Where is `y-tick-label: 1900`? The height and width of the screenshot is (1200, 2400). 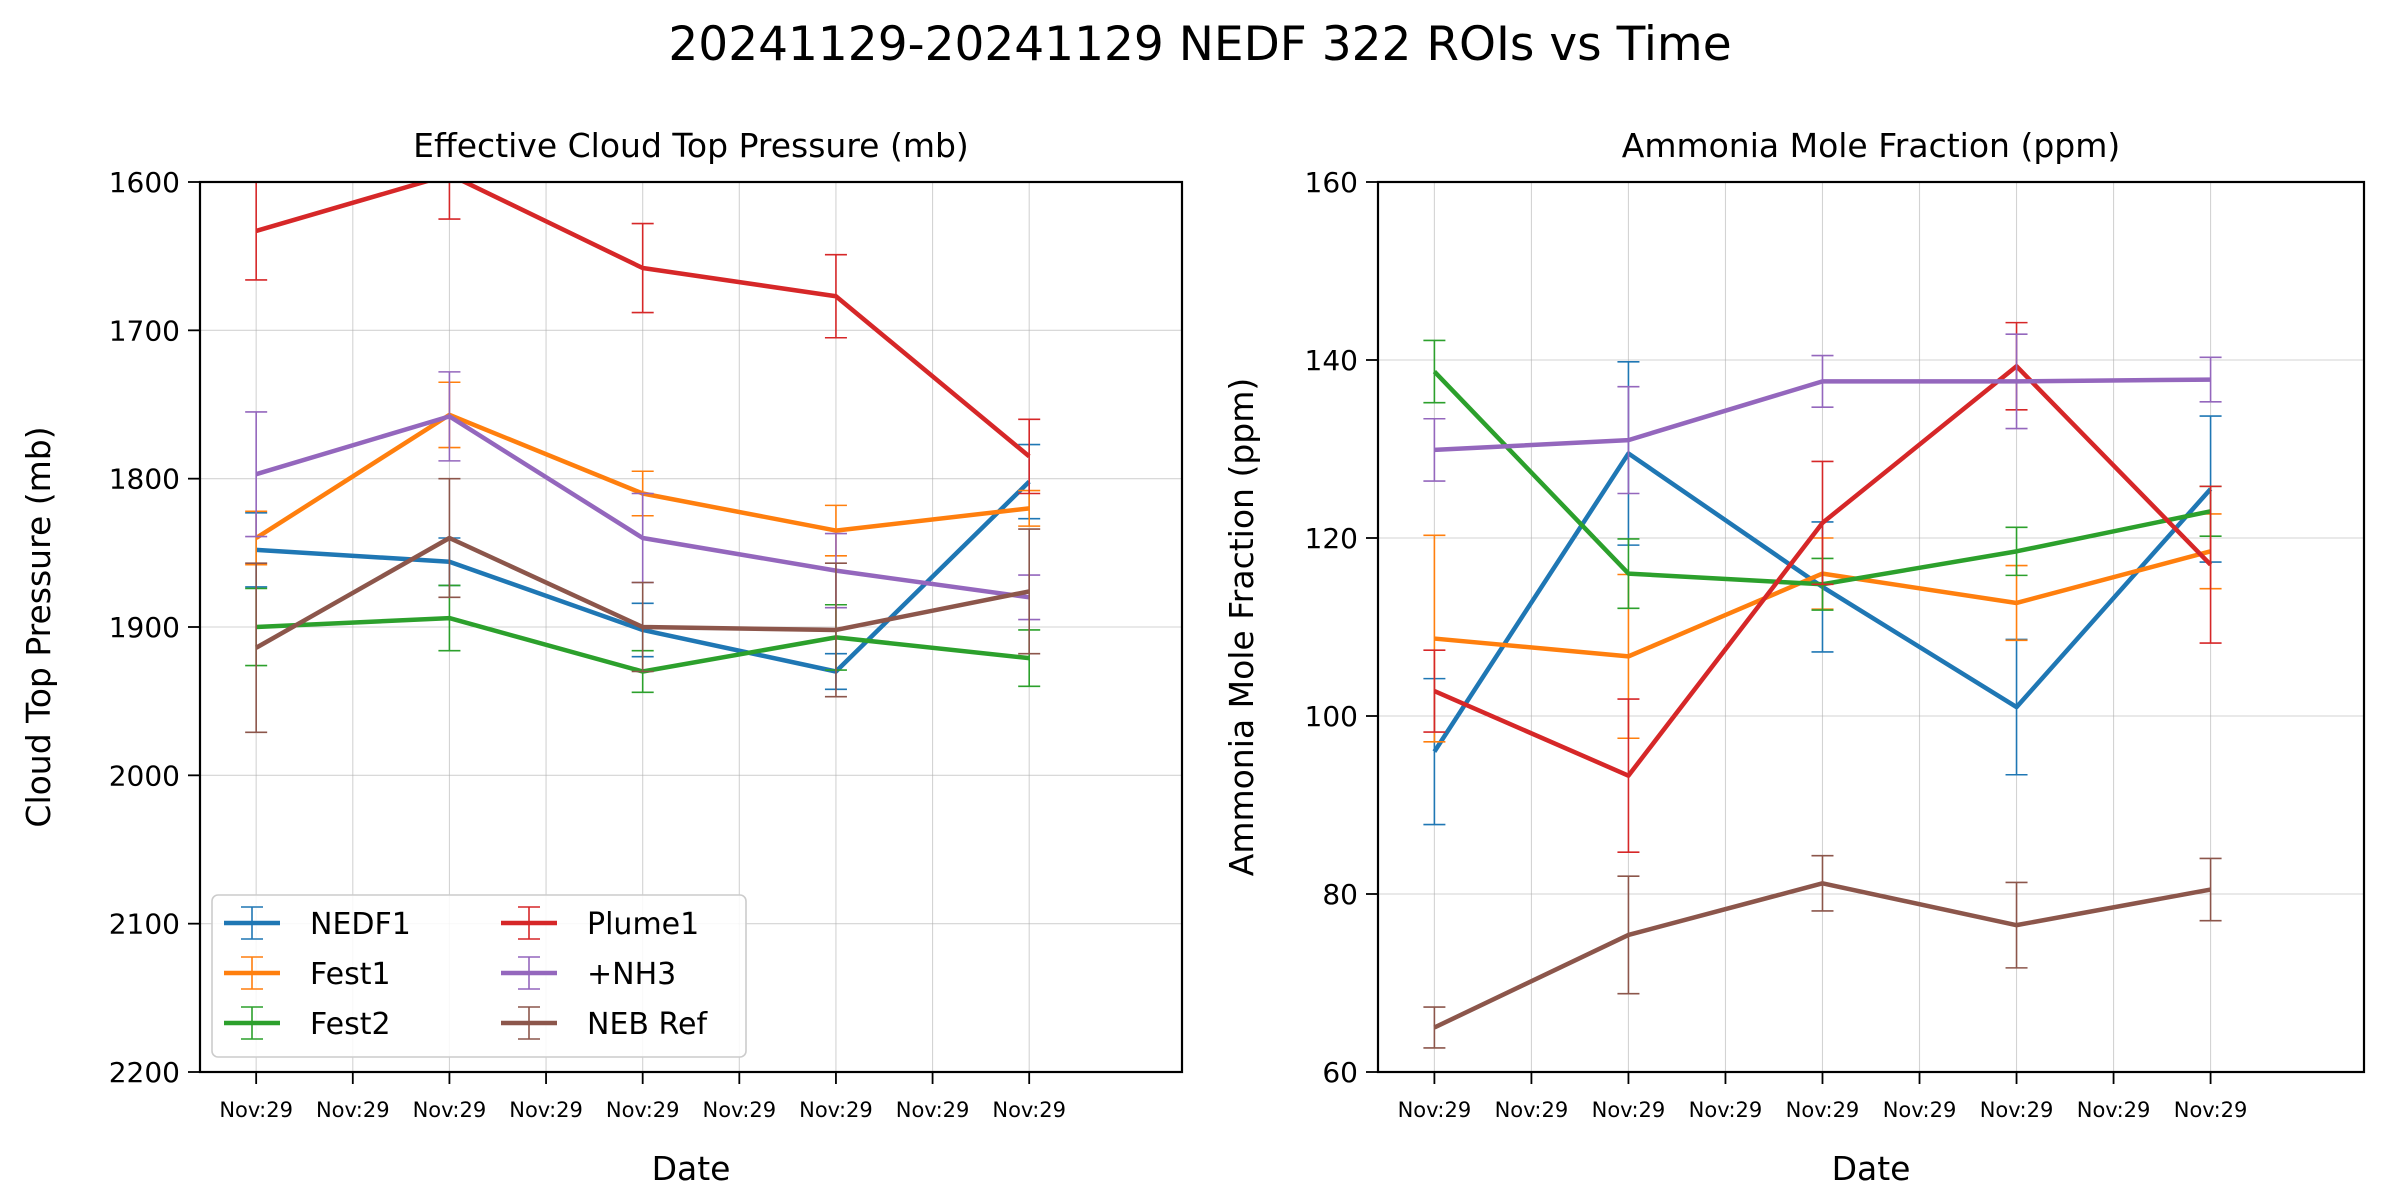 y-tick-label: 1900 is located at coordinates (144, 627).